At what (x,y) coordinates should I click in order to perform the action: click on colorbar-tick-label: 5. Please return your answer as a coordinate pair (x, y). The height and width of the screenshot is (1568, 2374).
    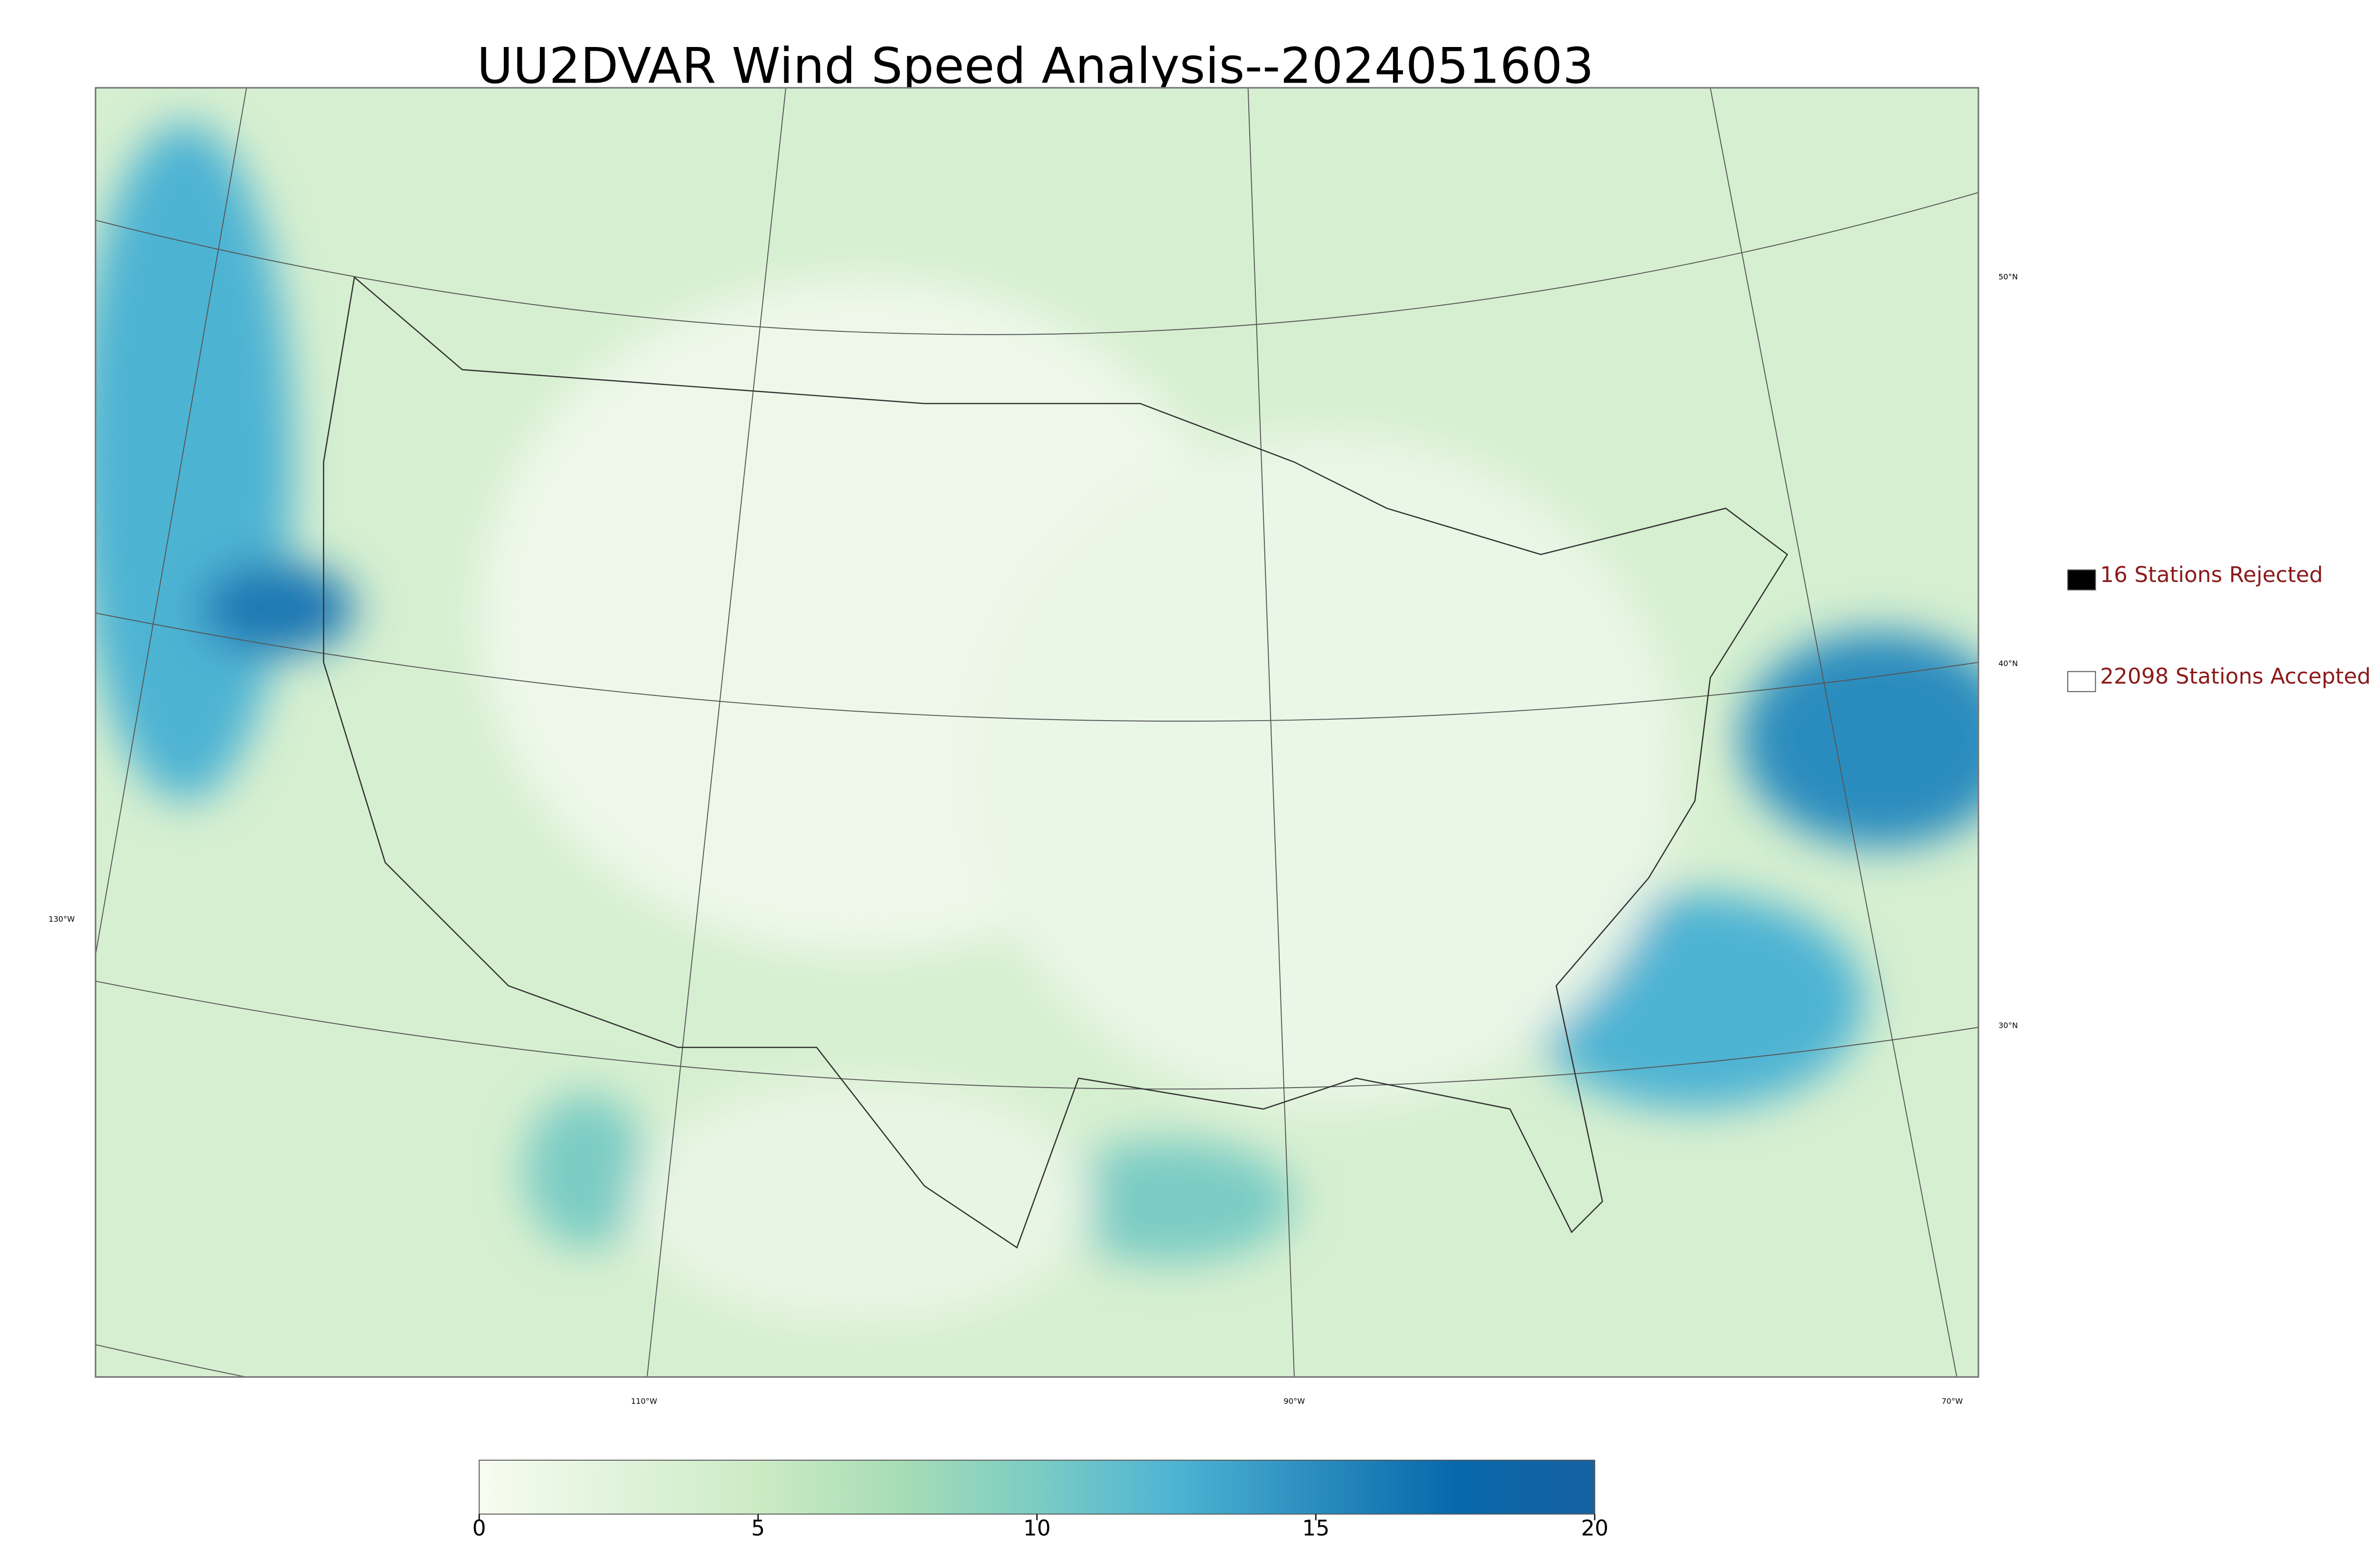
    Looking at the image, I should click on (758, 1528).